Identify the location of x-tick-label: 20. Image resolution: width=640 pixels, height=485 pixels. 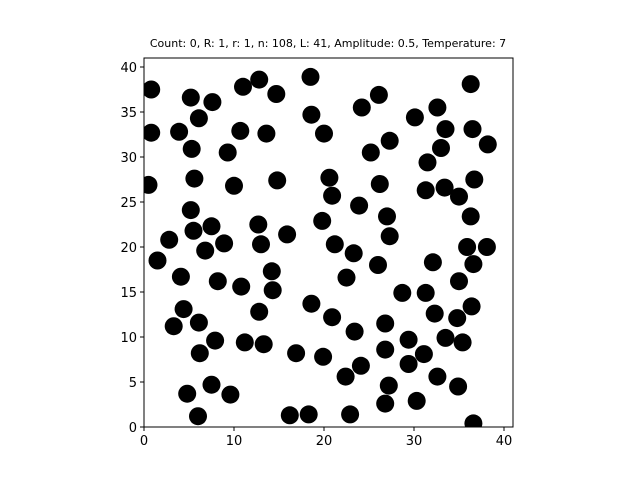
(324, 441).